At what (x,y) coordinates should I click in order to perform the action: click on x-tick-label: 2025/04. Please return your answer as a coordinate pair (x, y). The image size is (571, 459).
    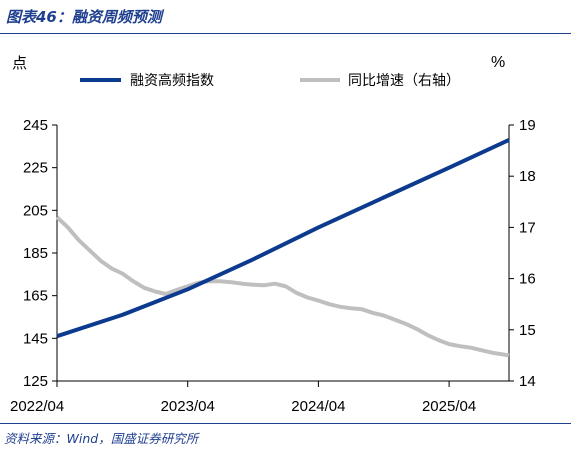
    Looking at the image, I should click on (449, 406).